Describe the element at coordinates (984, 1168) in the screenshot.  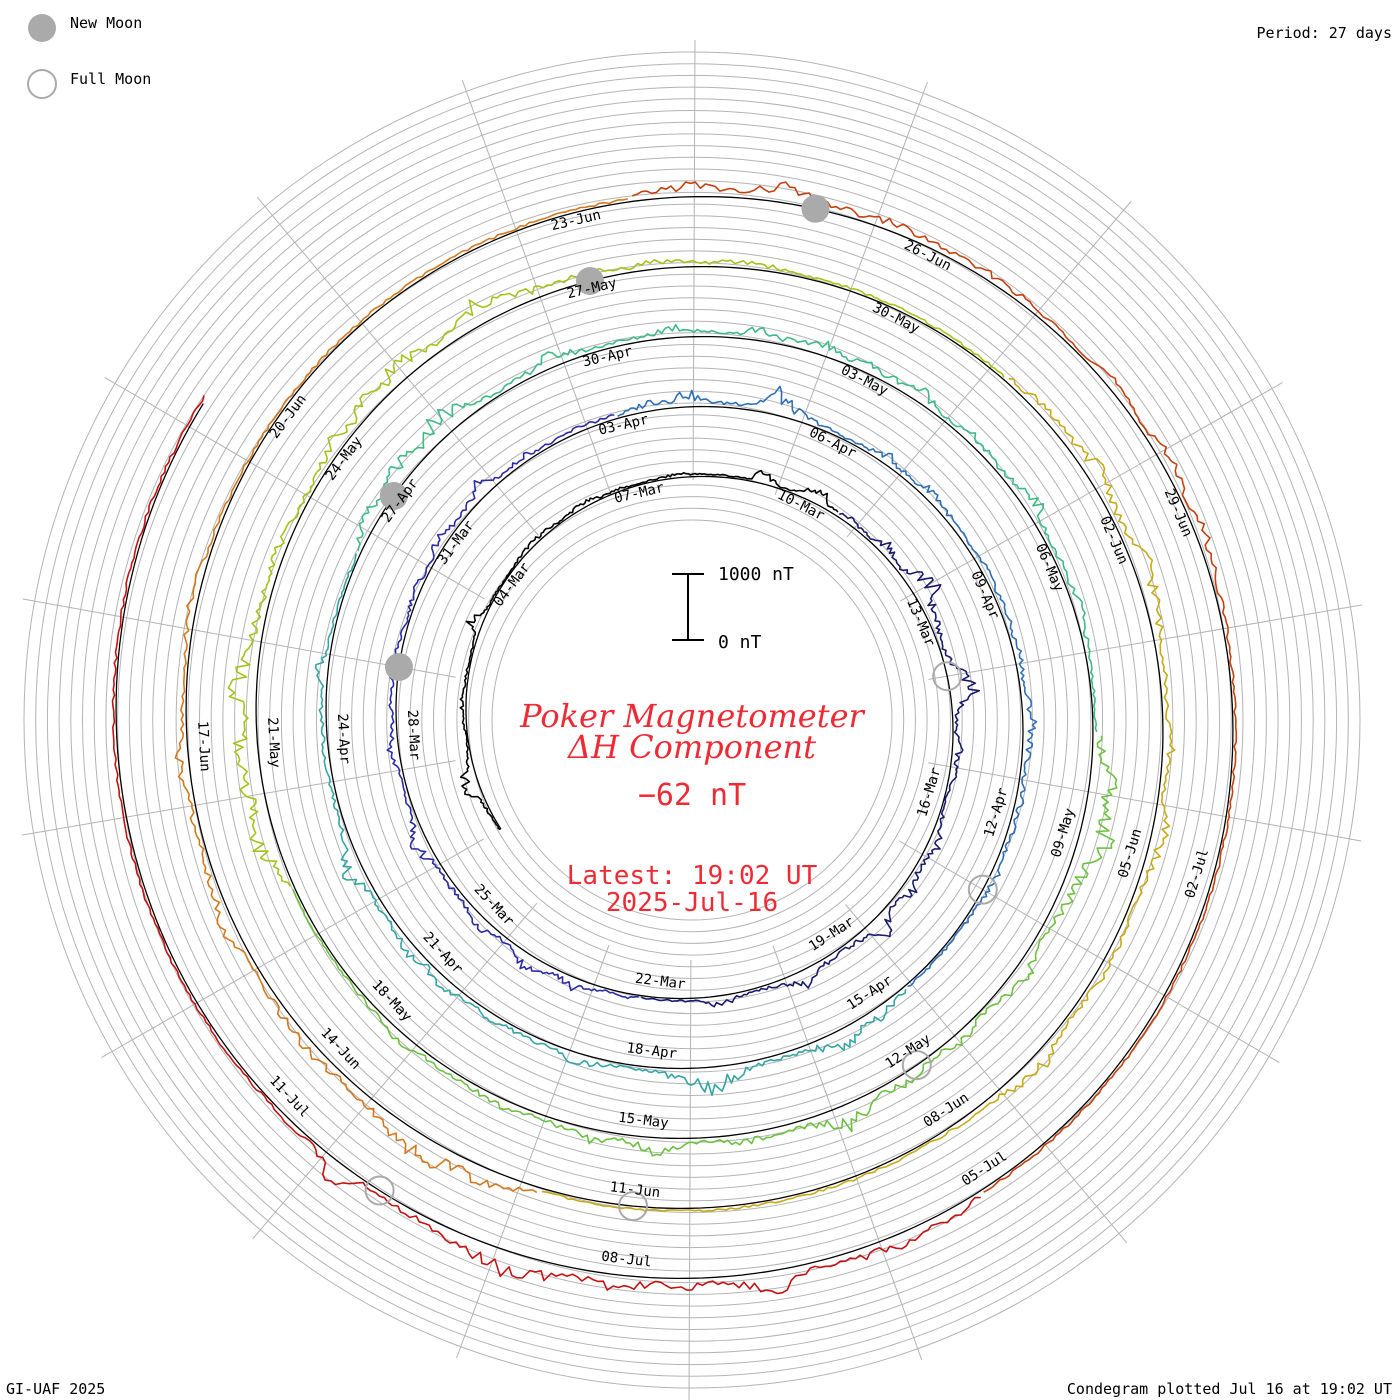
I see `date-label: 05-Jul` at that location.